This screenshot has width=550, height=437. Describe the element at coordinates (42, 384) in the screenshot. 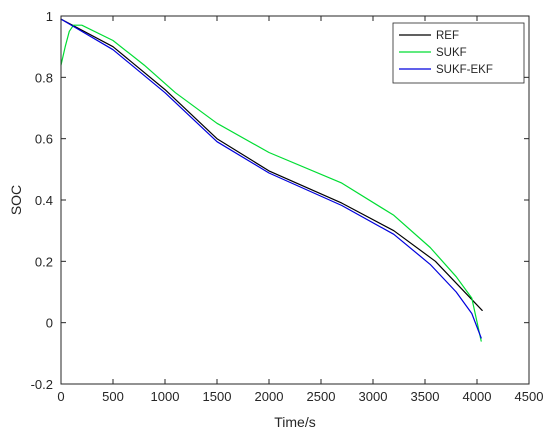

I see `y-tick-label: -0.2` at that location.